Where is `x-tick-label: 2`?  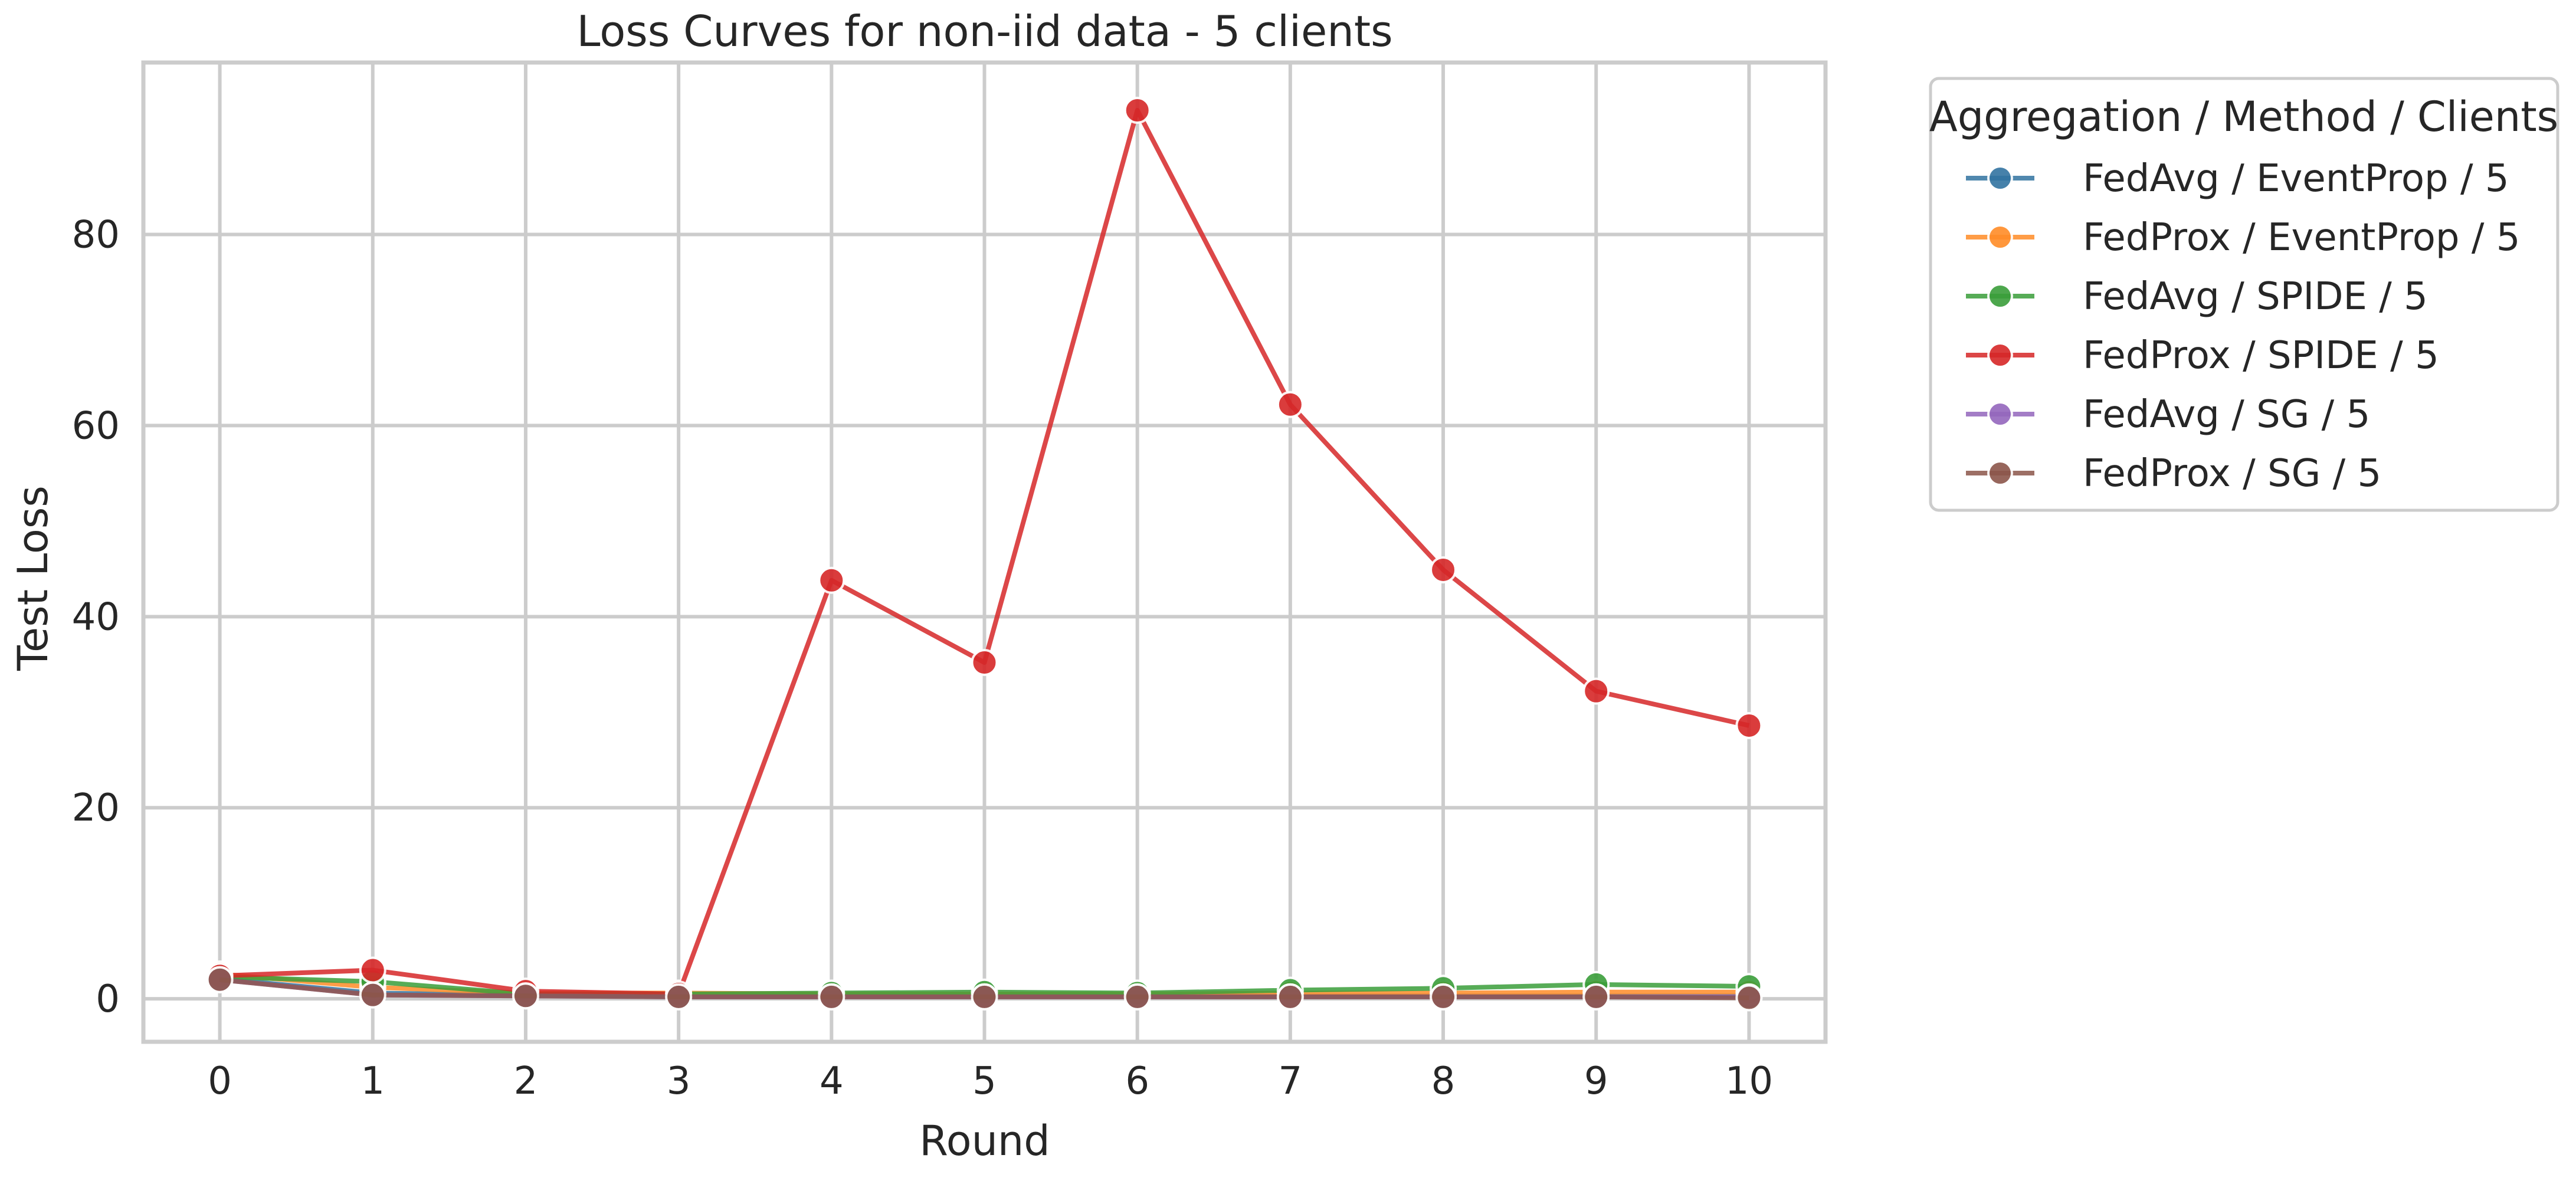 x-tick-label: 2 is located at coordinates (526, 1081).